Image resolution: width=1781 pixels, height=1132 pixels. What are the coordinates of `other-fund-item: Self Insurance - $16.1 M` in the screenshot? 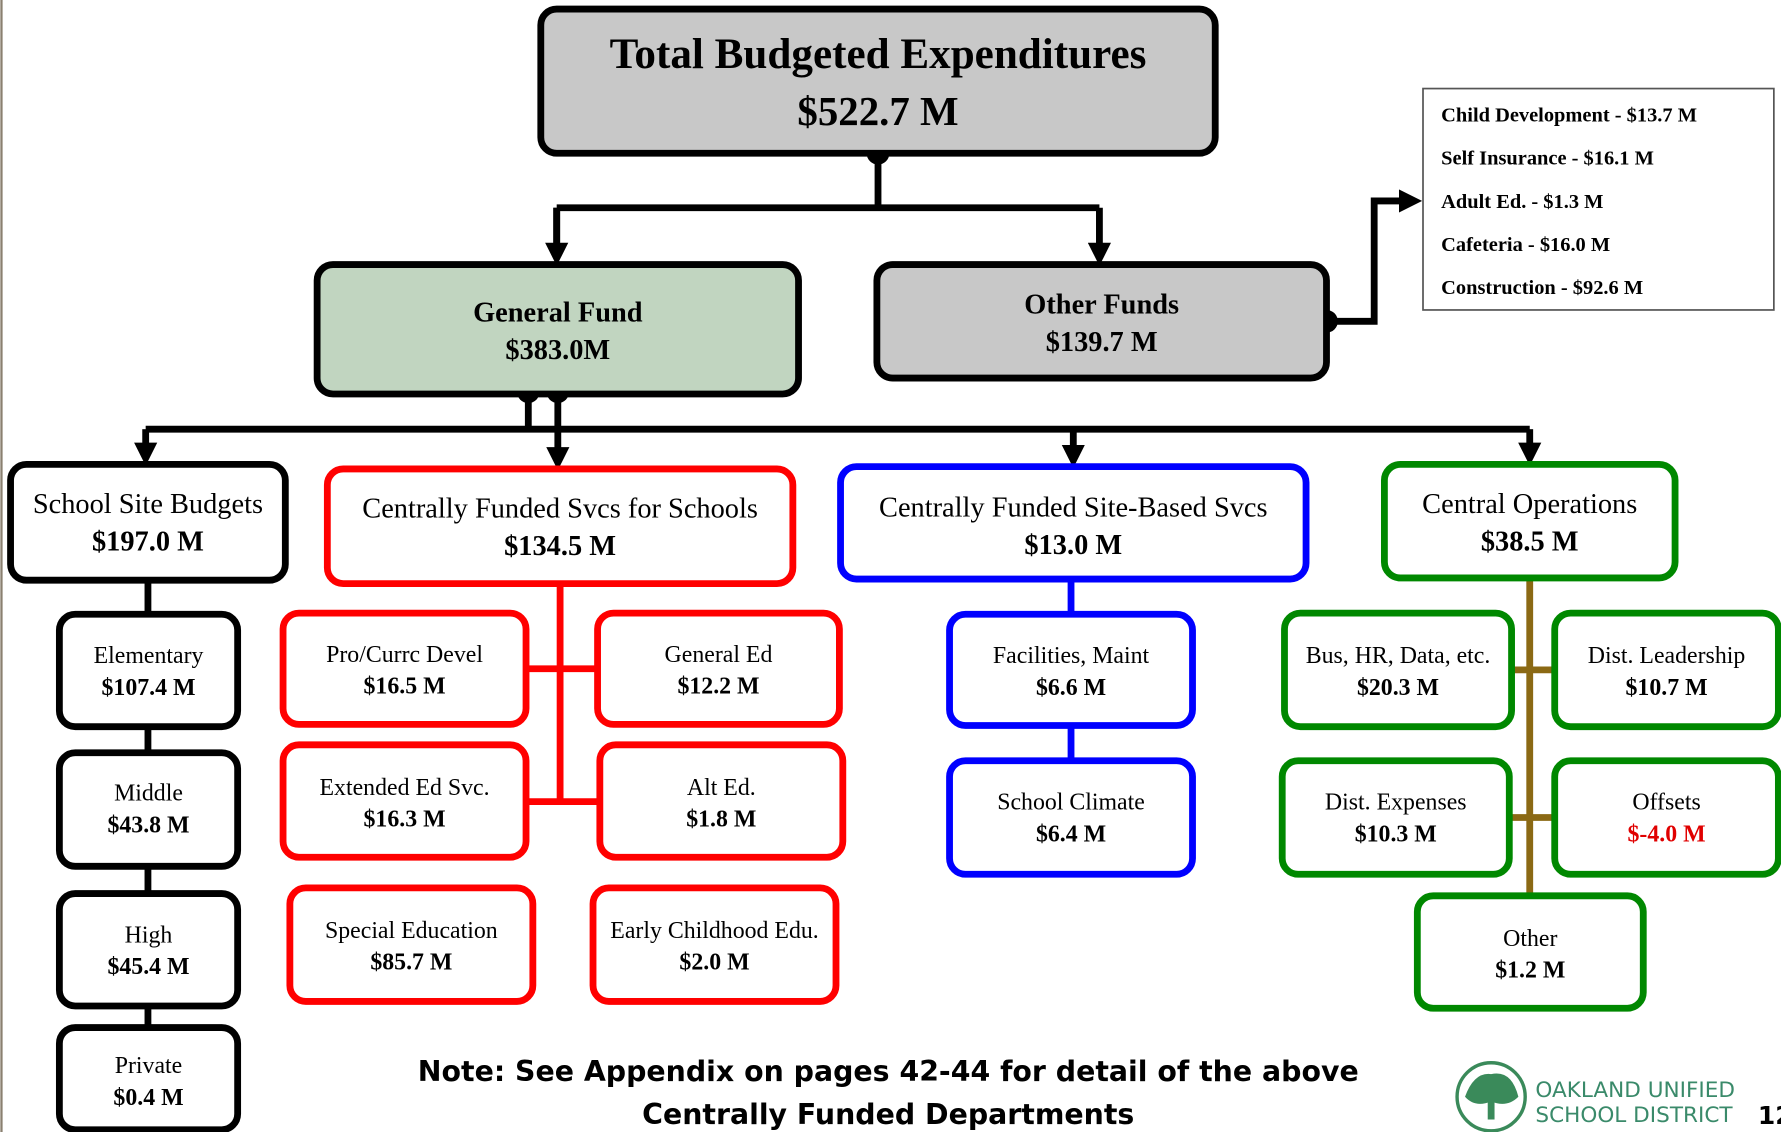 It's located at (1547, 159).